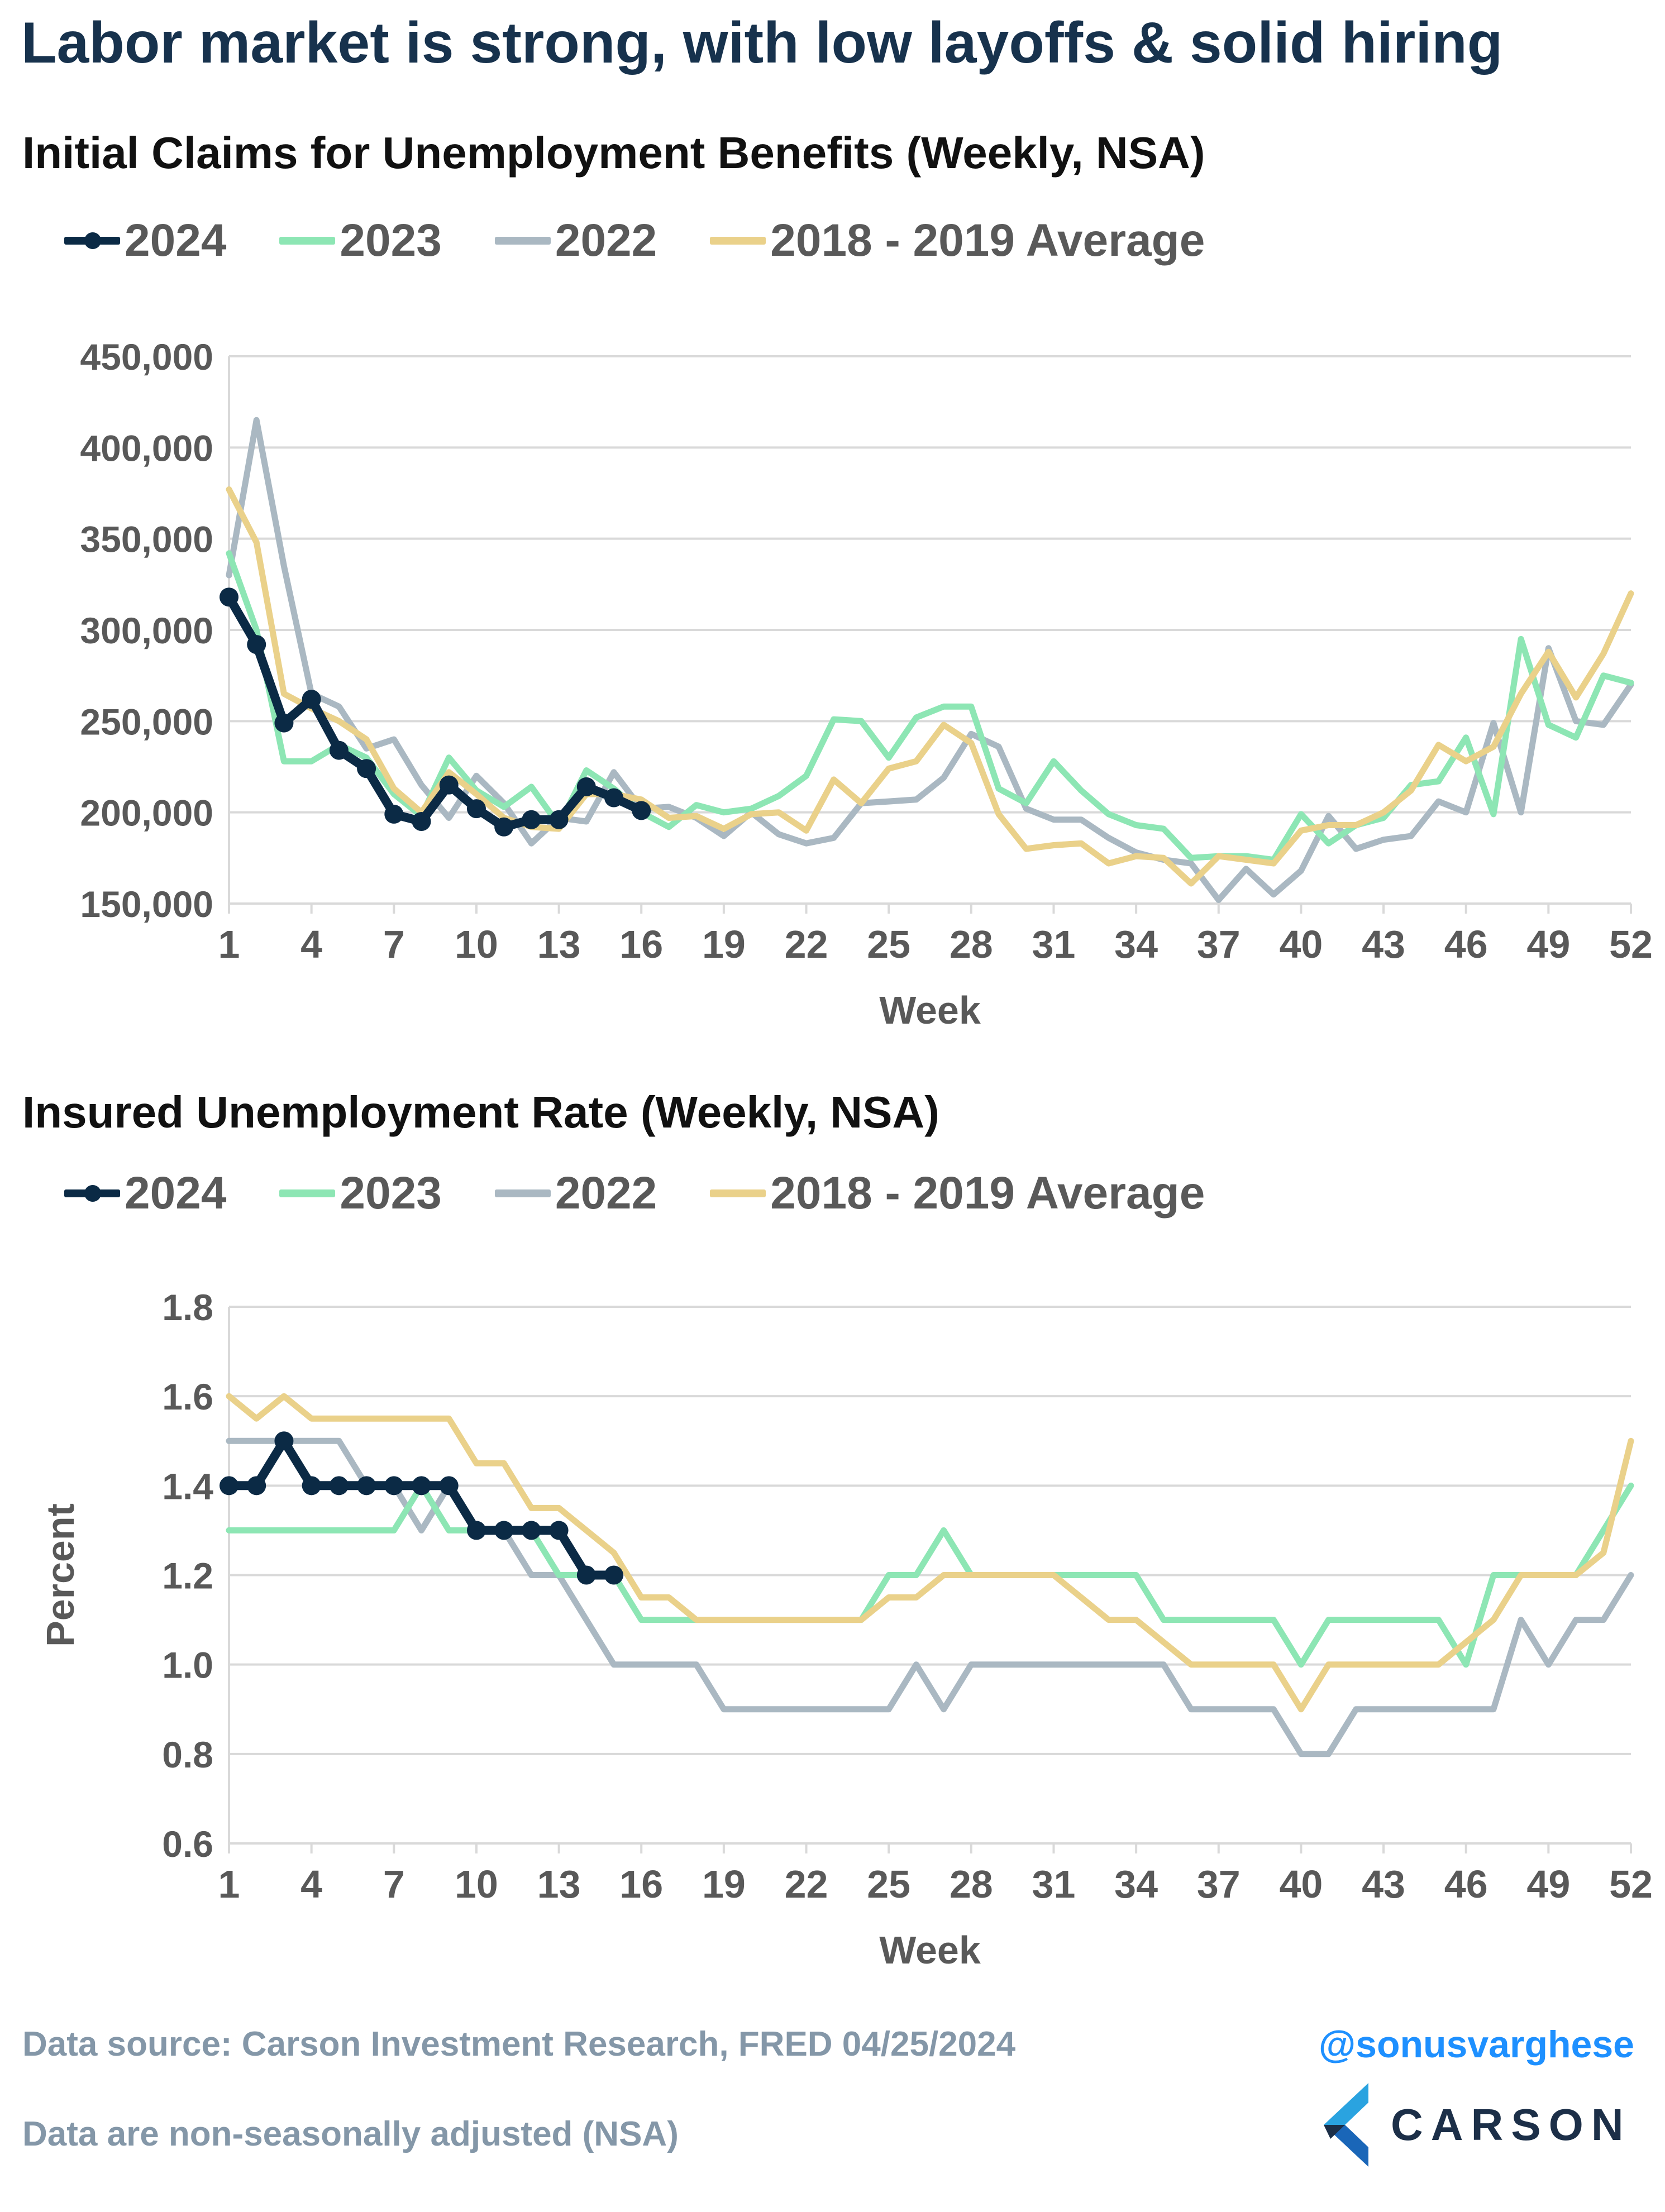 The image size is (1665, 2212). What do you see at coordinates (147, 630) in the screenshot?
I see `y-tick-label: 300,000` at bounding box center [147, 630].